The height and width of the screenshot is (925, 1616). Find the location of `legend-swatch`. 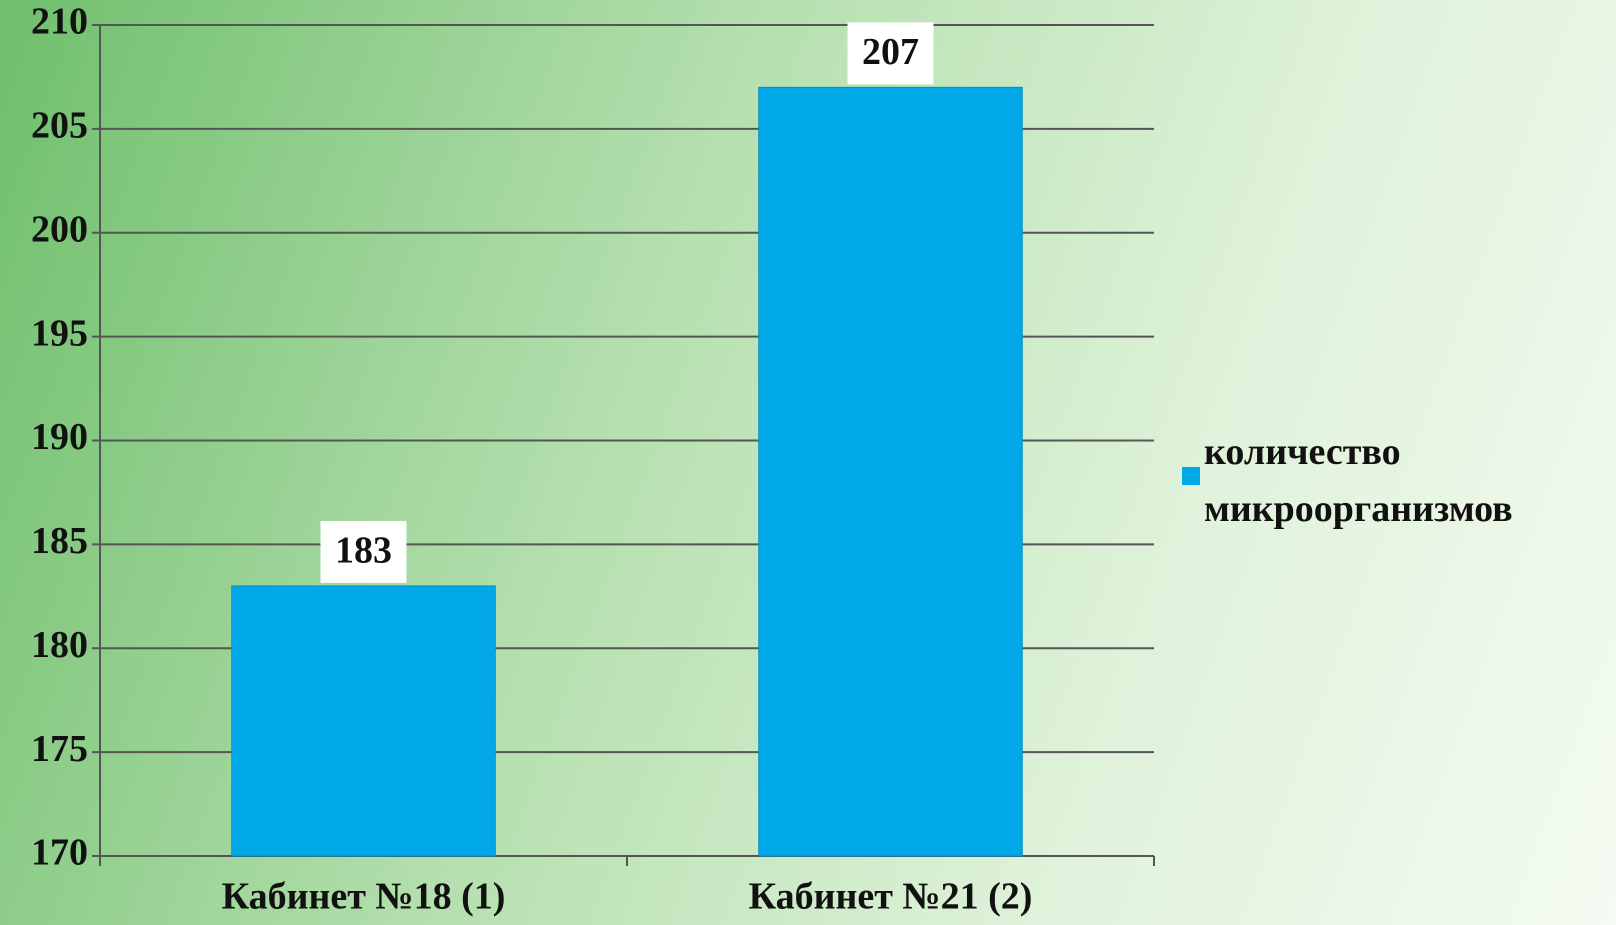

legend-swatch is located at coordinates (1191, 476).